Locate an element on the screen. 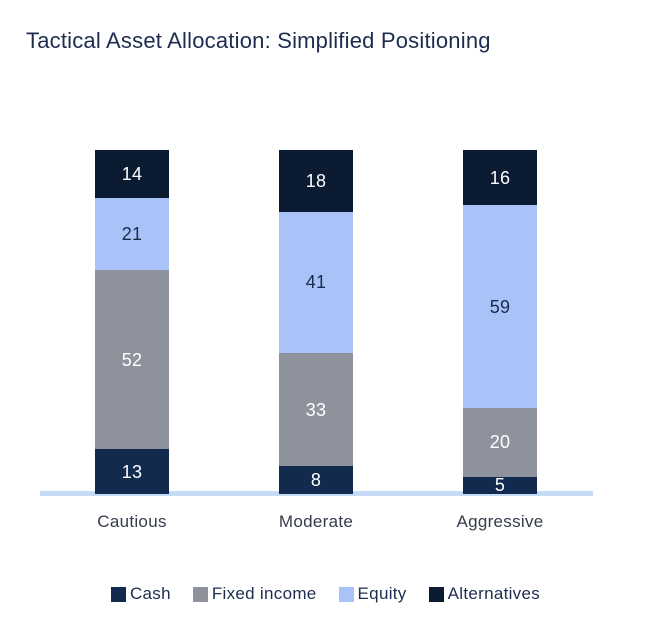  bar-segment-alternatives: 16 is located at coordinates (500, 178).